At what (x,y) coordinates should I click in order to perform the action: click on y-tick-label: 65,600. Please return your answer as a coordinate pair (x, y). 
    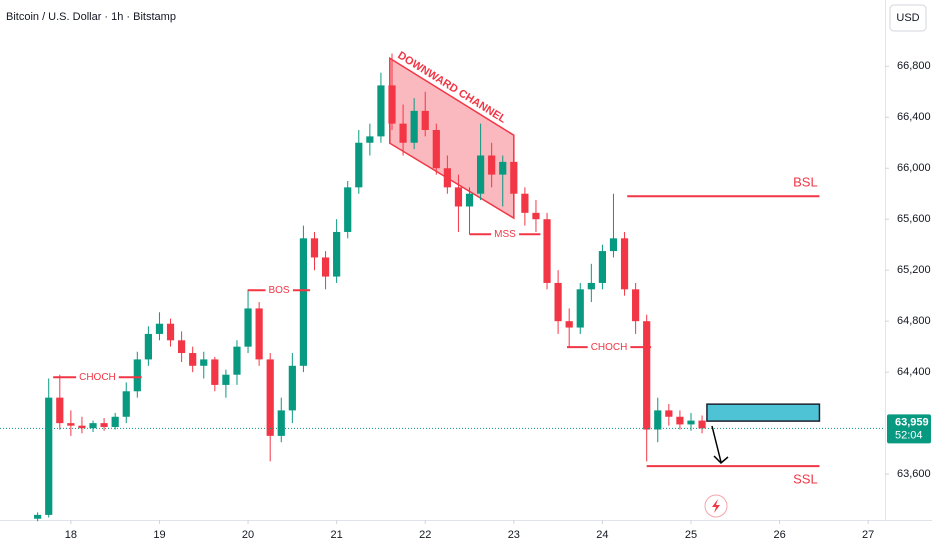
    Looking at the image, I should click on (914, 219).